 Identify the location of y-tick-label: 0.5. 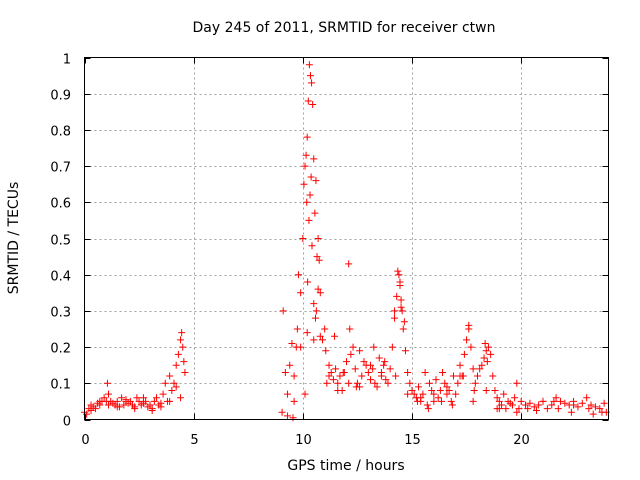
(60, 241).